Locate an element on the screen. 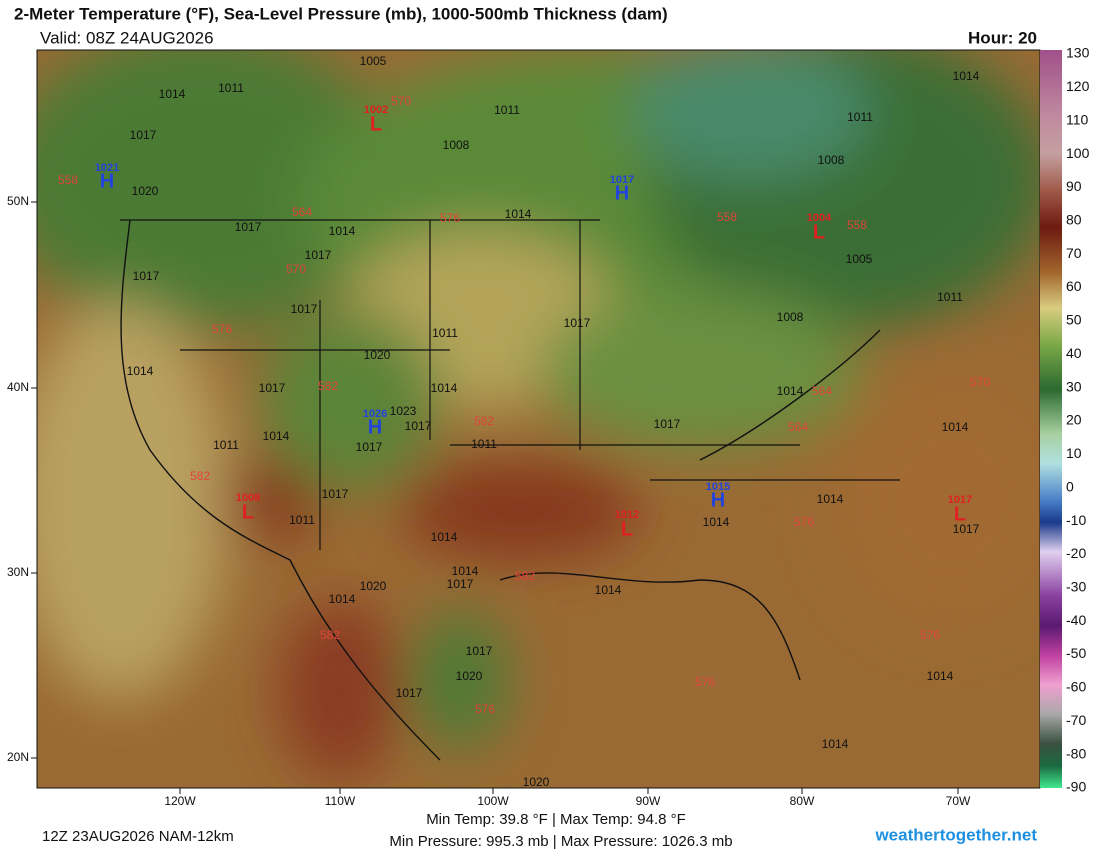  lat-label: 30N is located at coordinates (18, 572).